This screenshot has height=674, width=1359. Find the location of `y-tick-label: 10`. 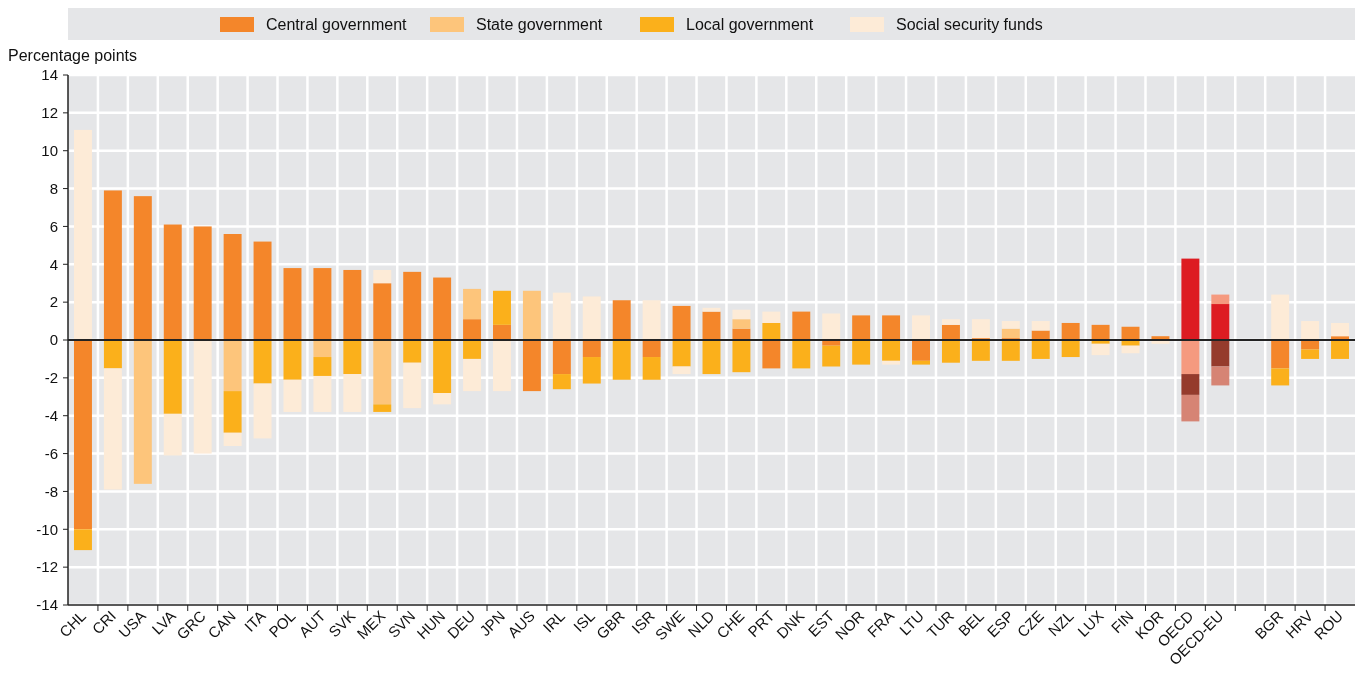

y-tick-label: 10 is located at coordinates (49, 150).